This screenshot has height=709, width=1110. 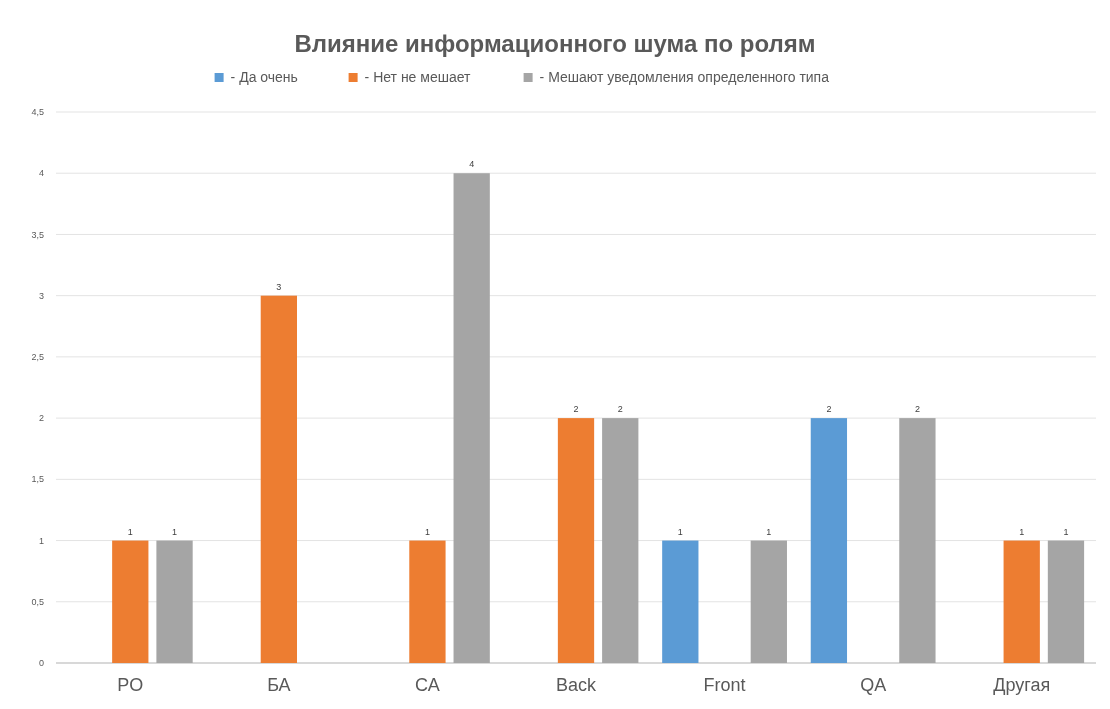 What do you see at coordinates (41, 663) in the screenshot?
I see `y-tick-label: 0` at bounding box center [41, 663].